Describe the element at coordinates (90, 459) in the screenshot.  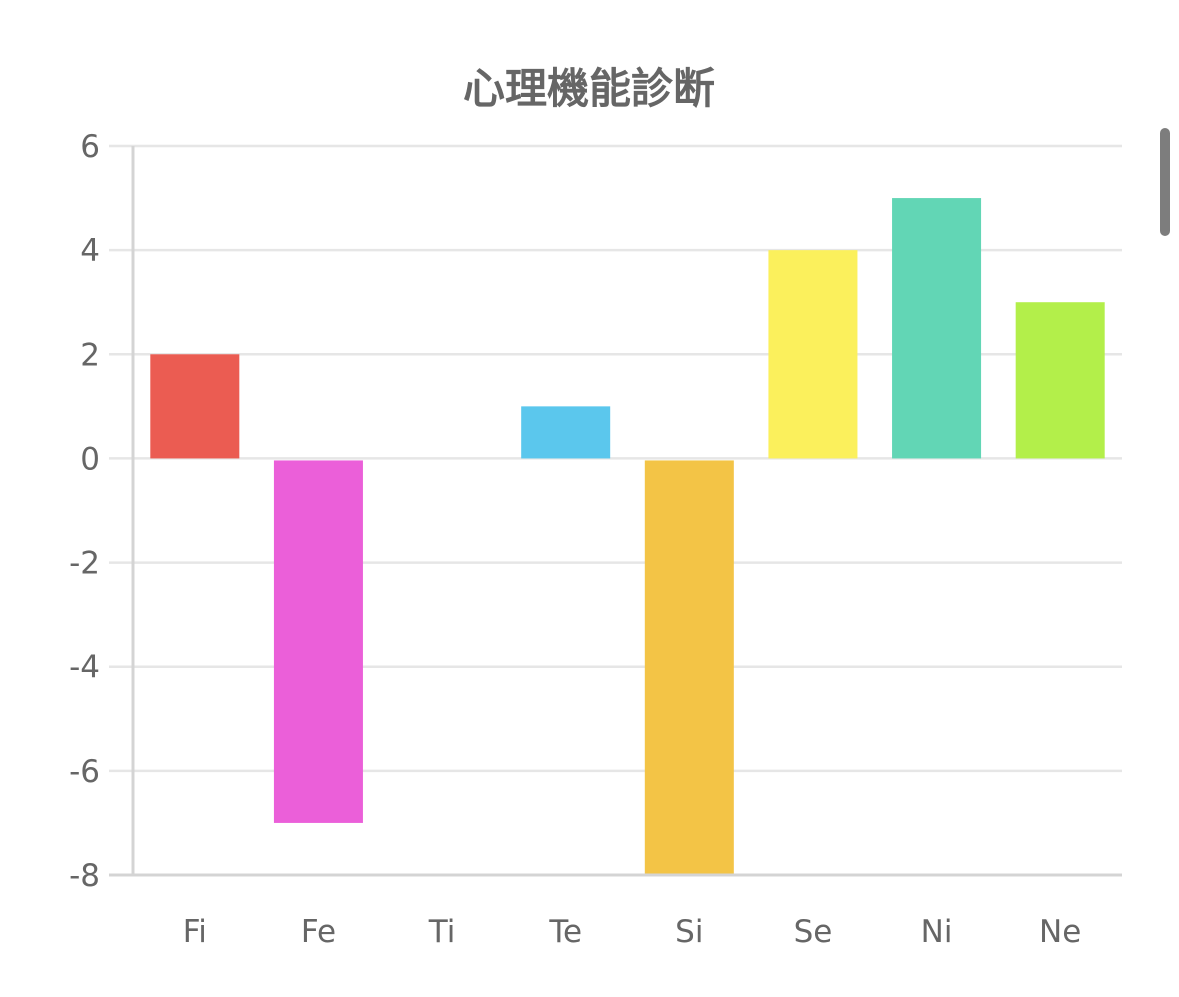
I see `y-tick-label: 0` at that location.